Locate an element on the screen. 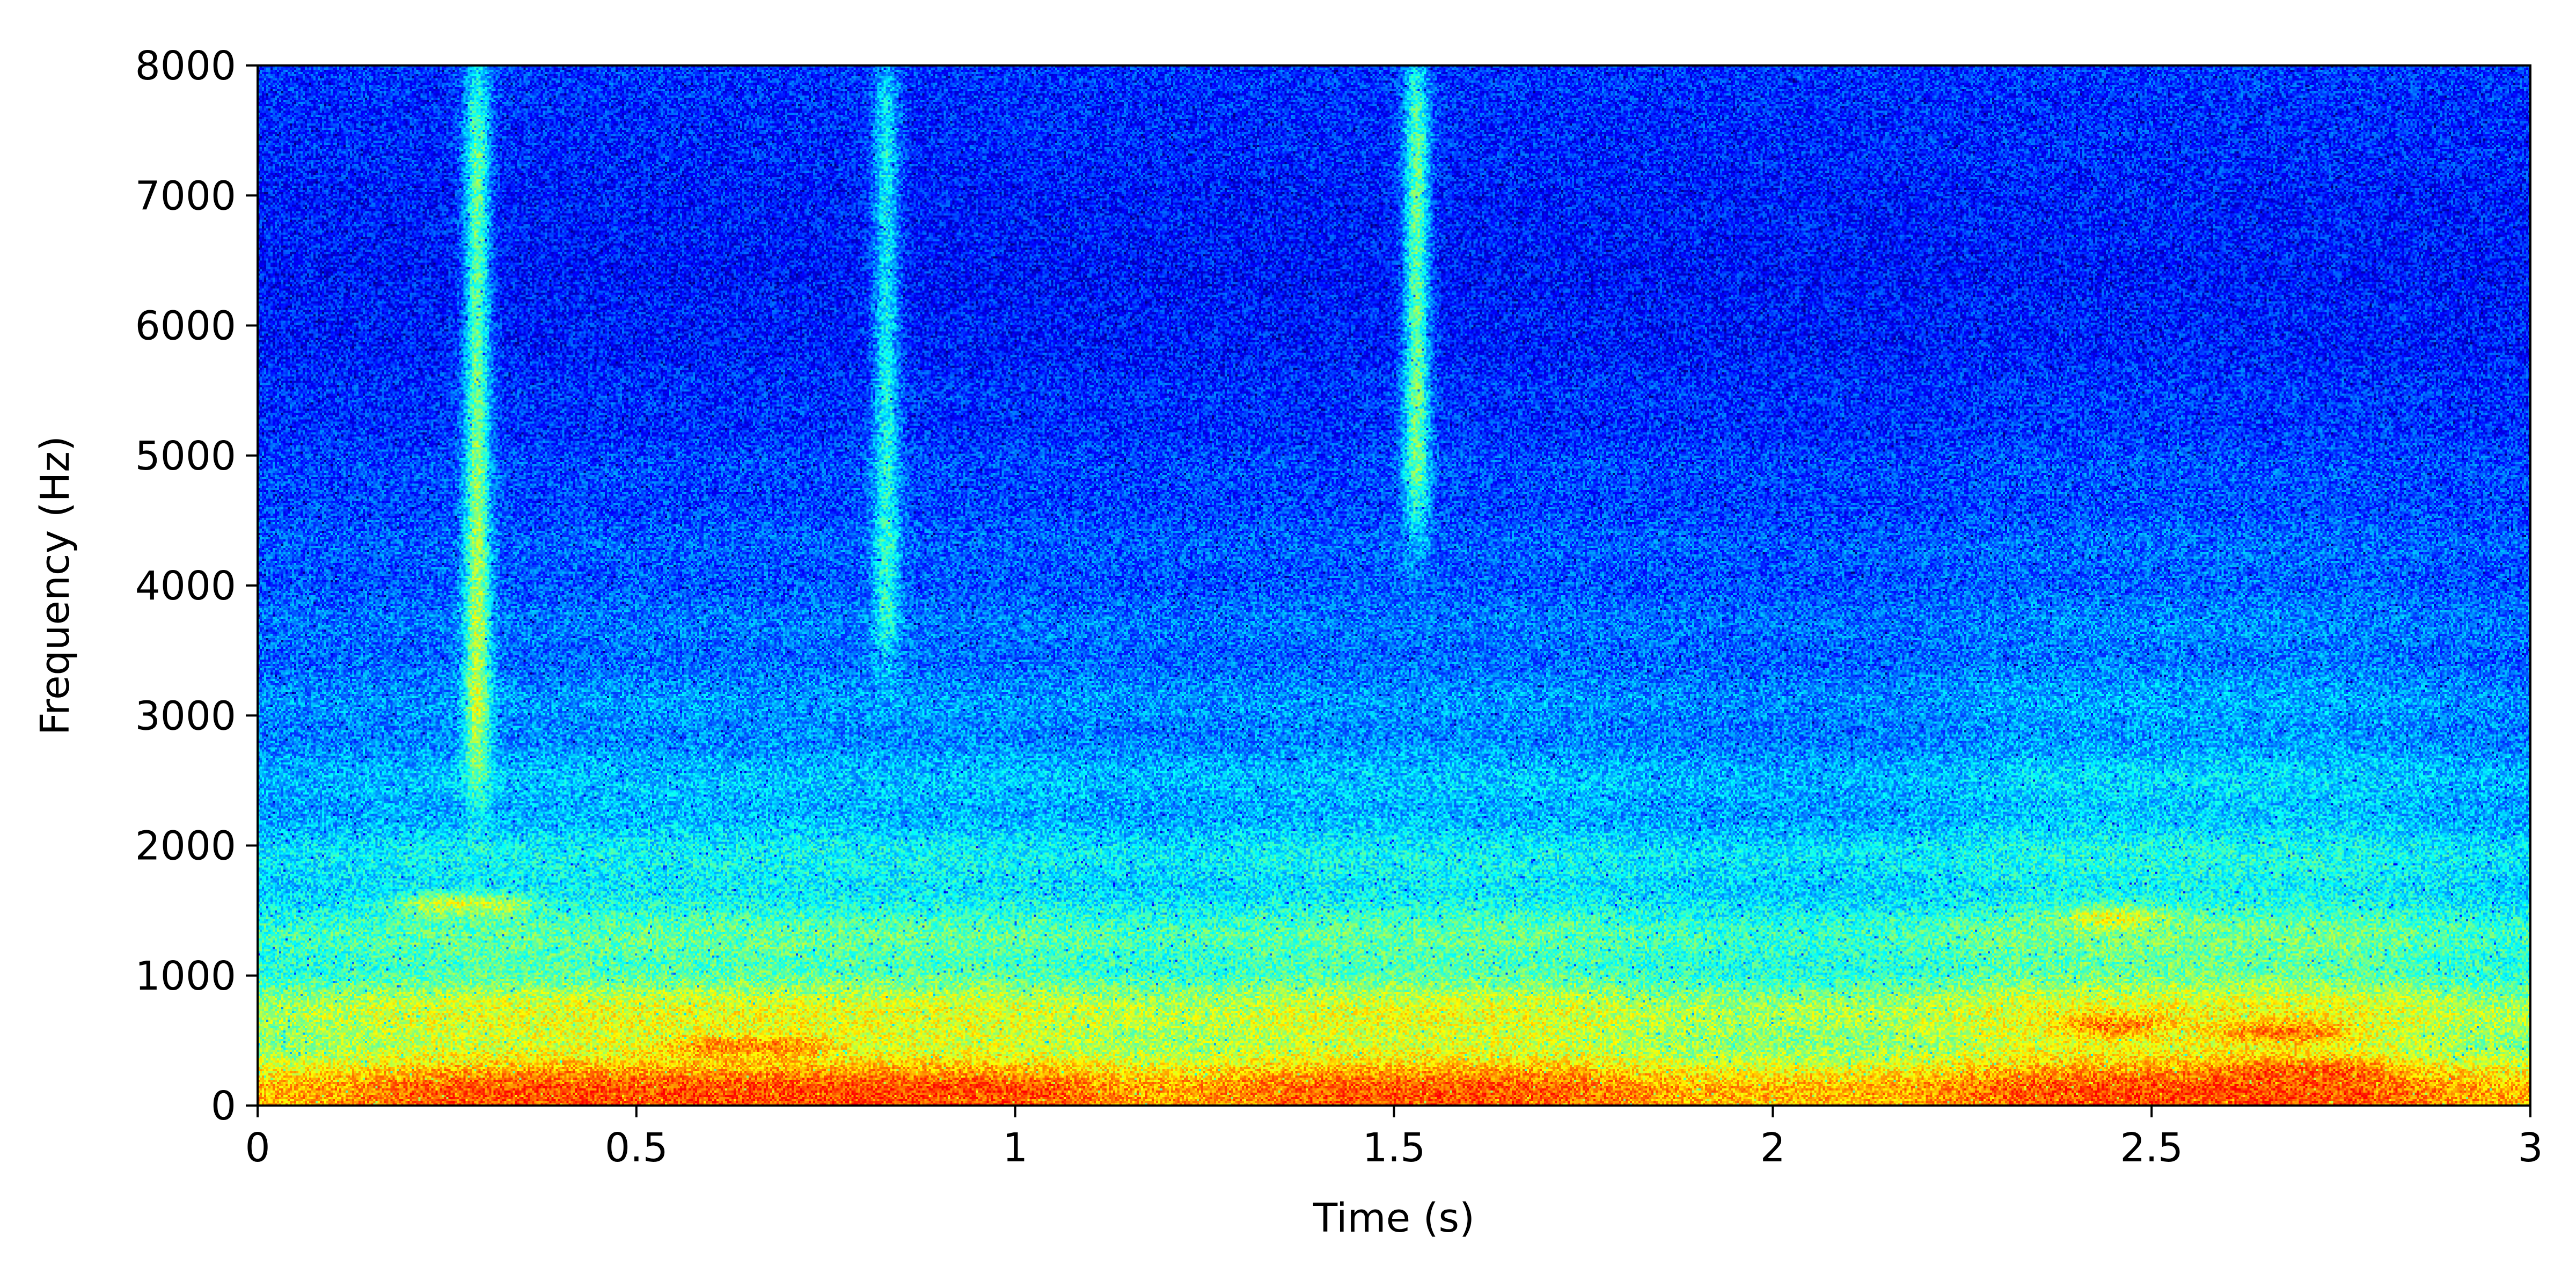  y-tick-label: 7000 is located at coordinates (185, 196).